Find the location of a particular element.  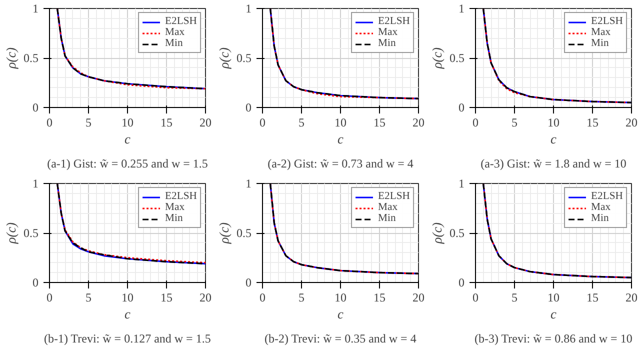

text: (a-2) Gist: w̃ = 0.73 and w = 4 is located at coordinates (341, 163).